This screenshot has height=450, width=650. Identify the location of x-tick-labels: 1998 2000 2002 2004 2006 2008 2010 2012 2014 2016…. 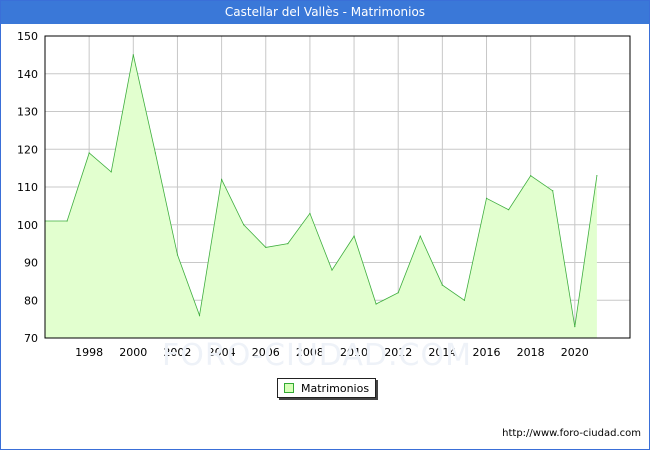
(332, 352).